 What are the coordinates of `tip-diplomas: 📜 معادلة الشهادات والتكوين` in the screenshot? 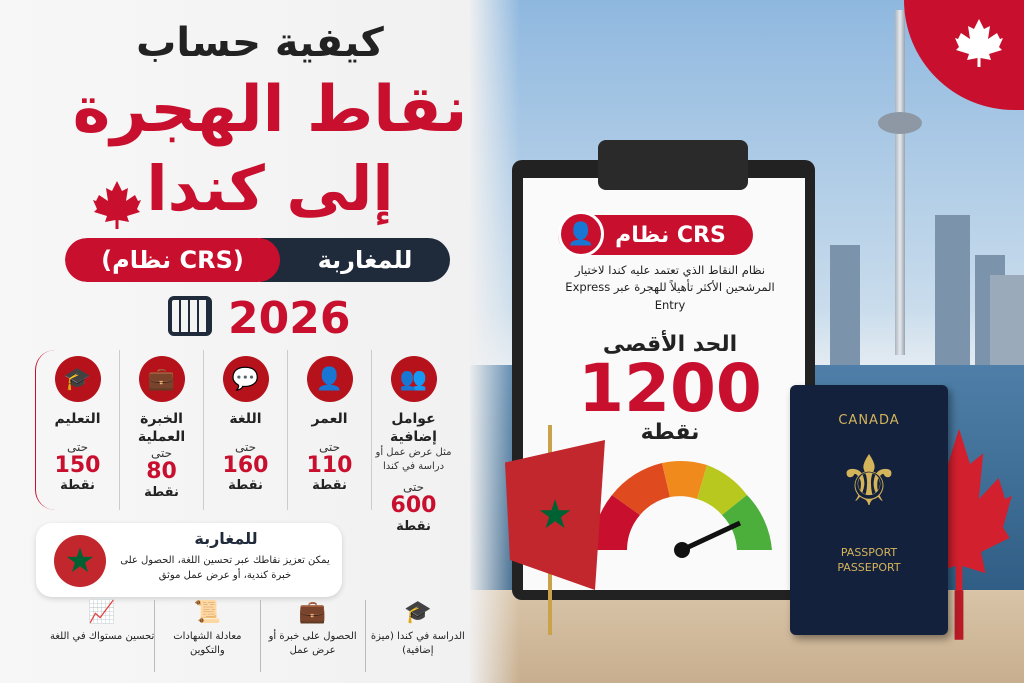 It's located at (206, 636).